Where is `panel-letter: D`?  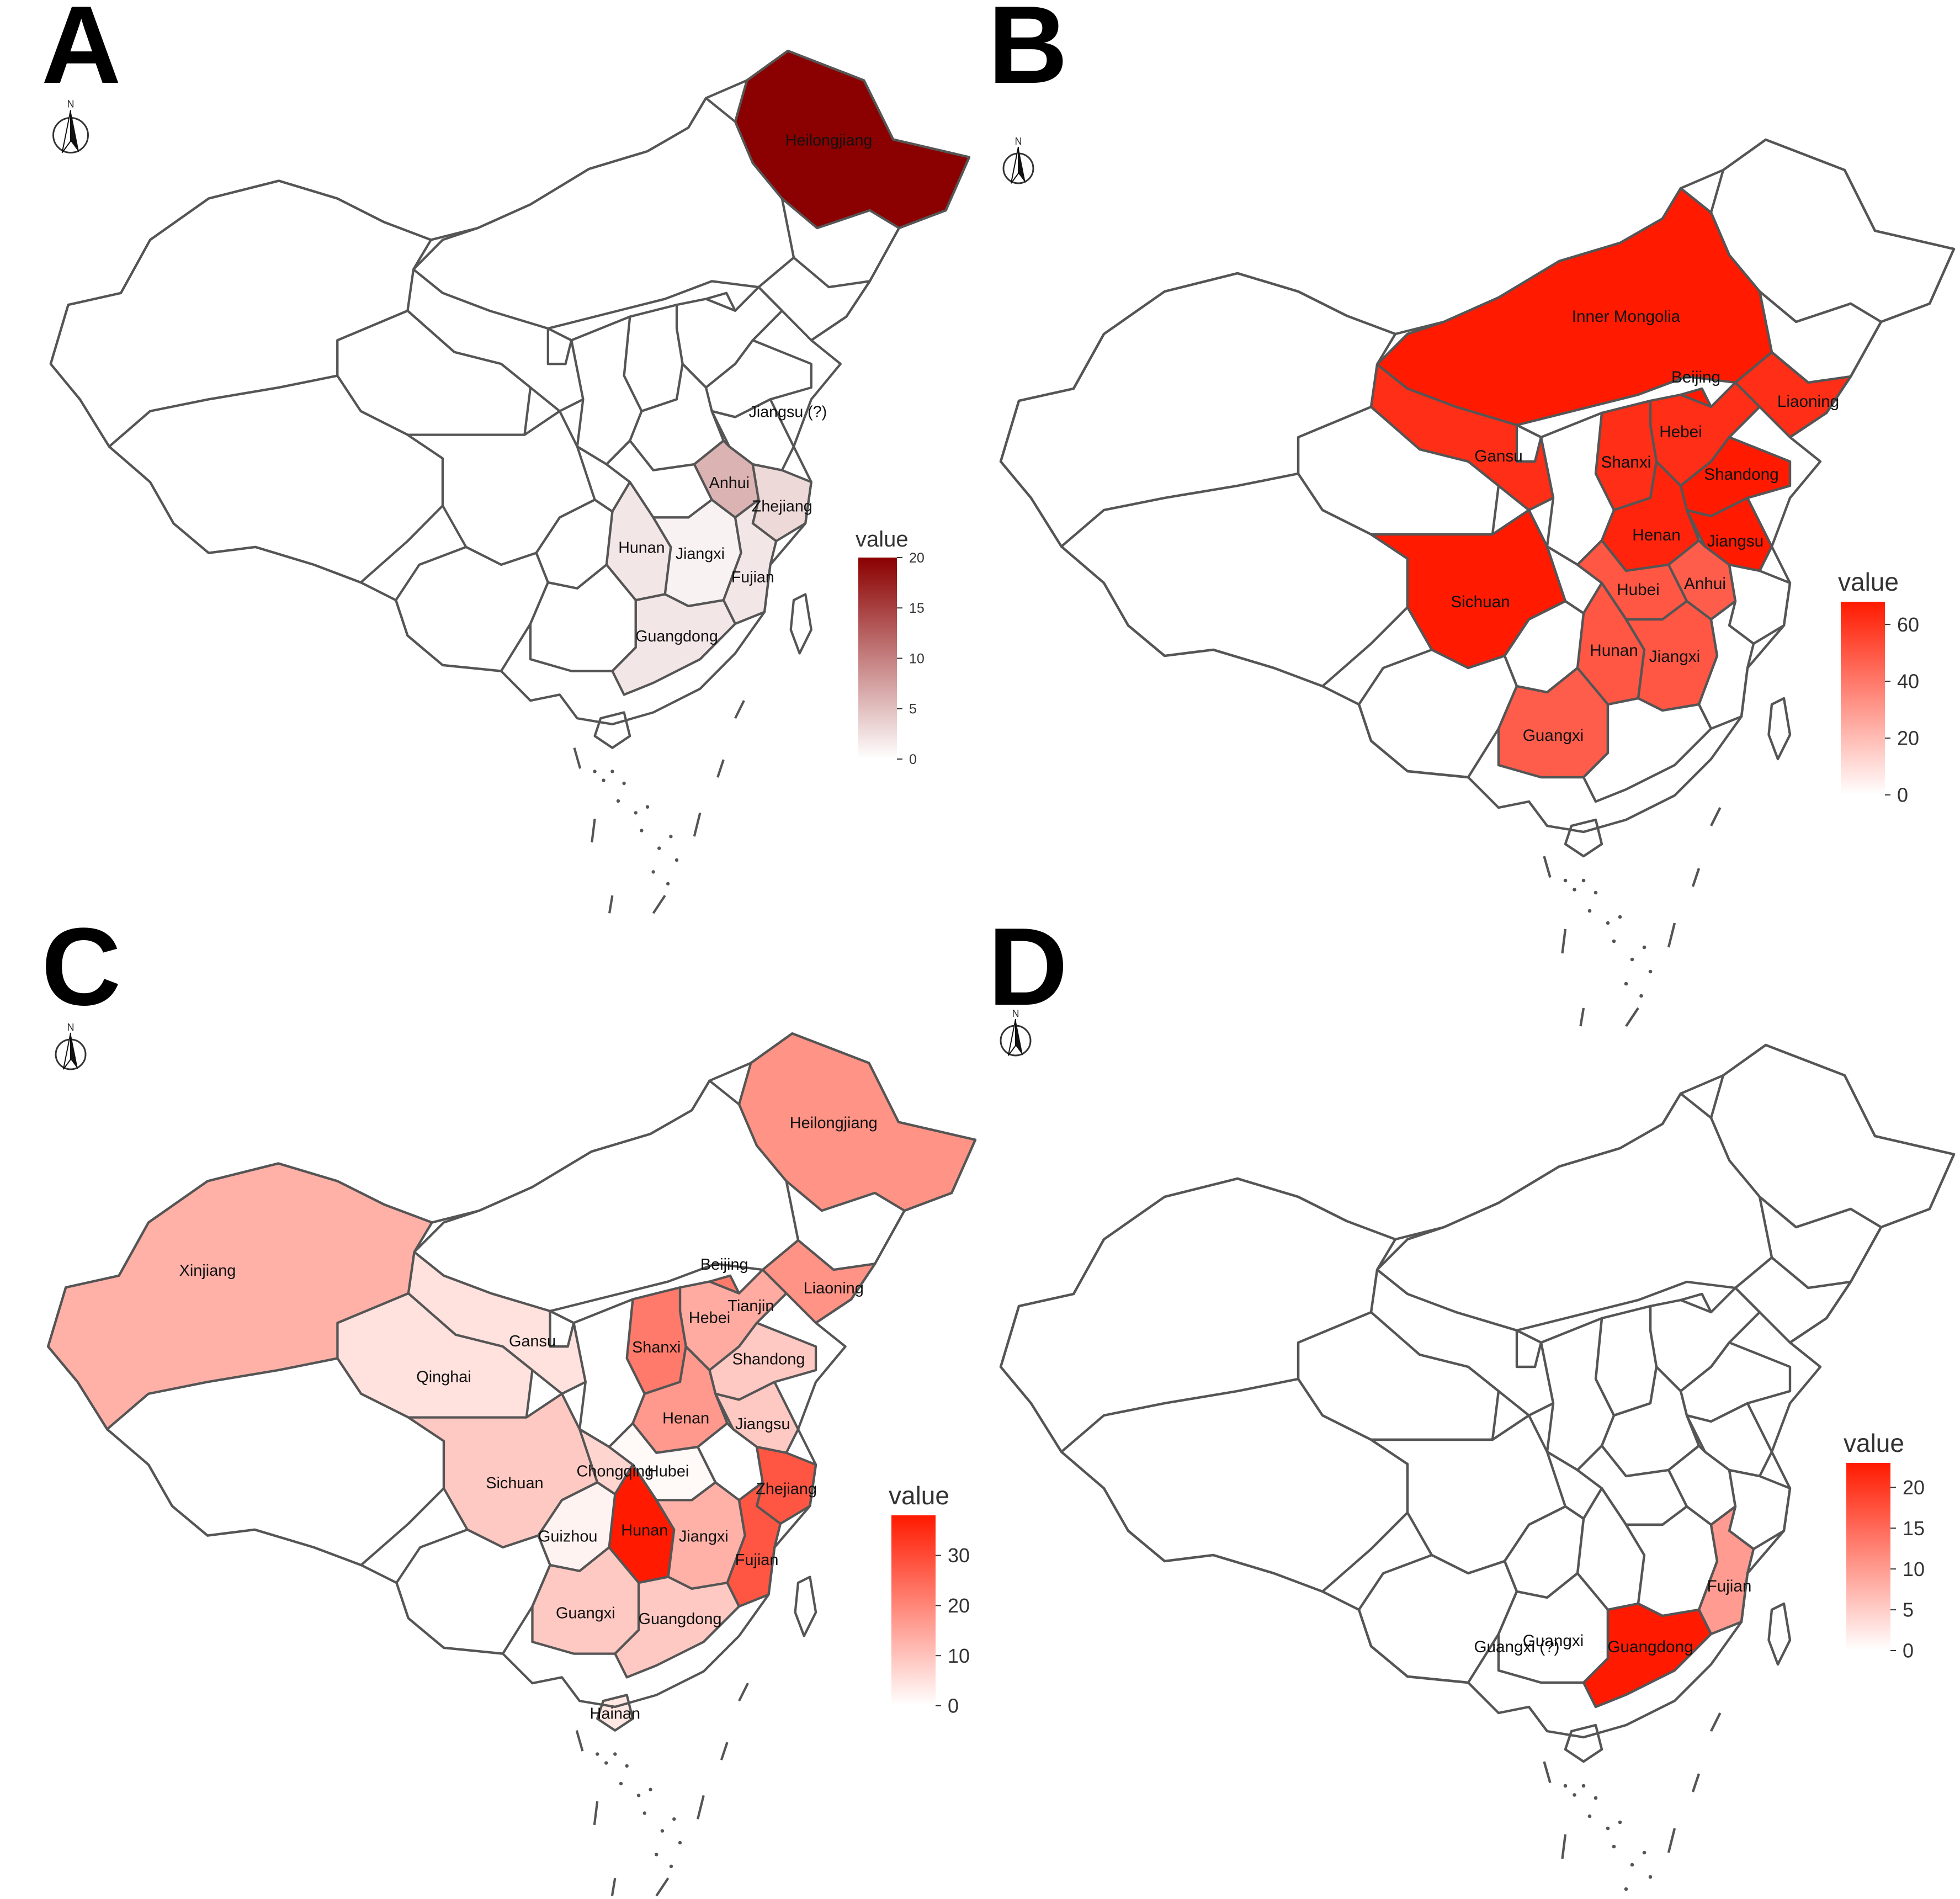
panel-letter: D is located at coordinates (1027, 966).